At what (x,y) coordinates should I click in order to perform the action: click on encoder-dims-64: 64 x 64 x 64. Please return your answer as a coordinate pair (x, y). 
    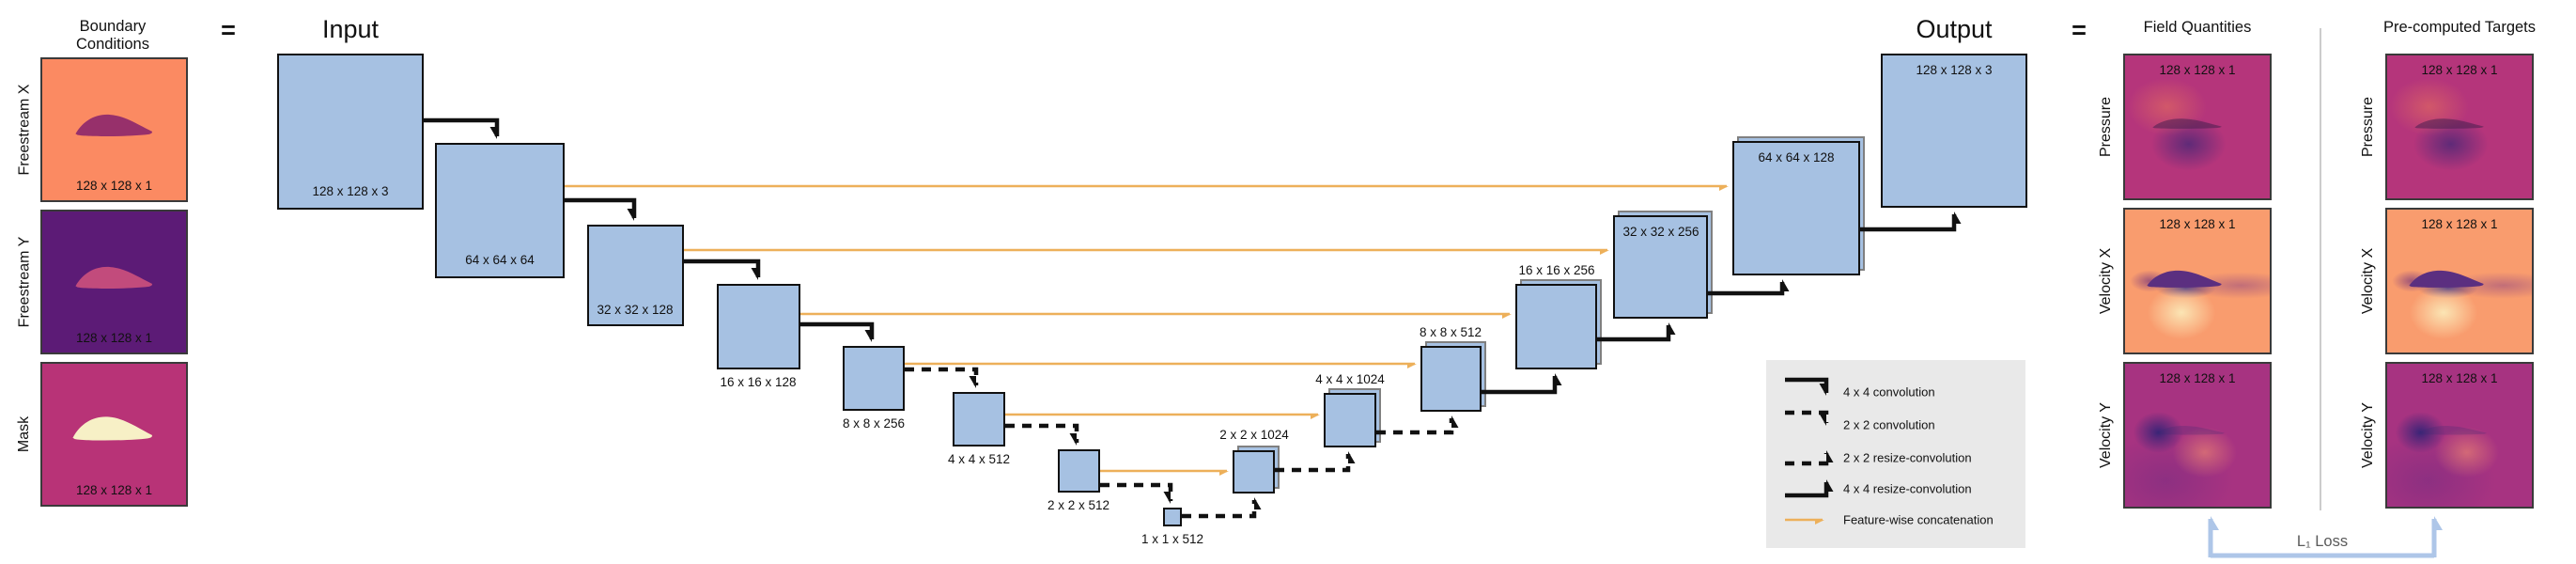
    Looking at the image, I should click on (500, 260).